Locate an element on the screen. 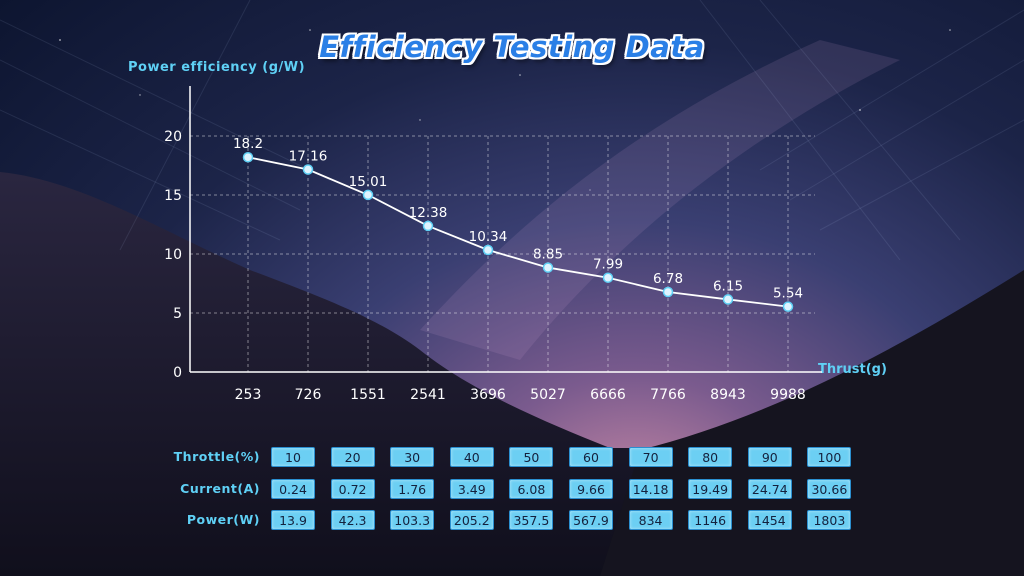 This screenshot has height=576, width=1024. data-label: 8.85 is located at coordinates (548, 255).